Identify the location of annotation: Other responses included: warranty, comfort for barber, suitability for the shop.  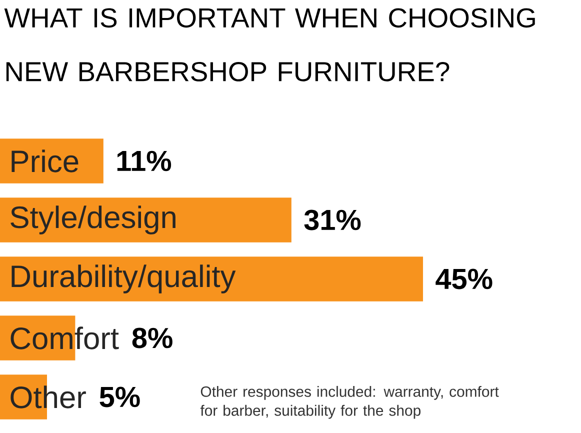
(349, 402).